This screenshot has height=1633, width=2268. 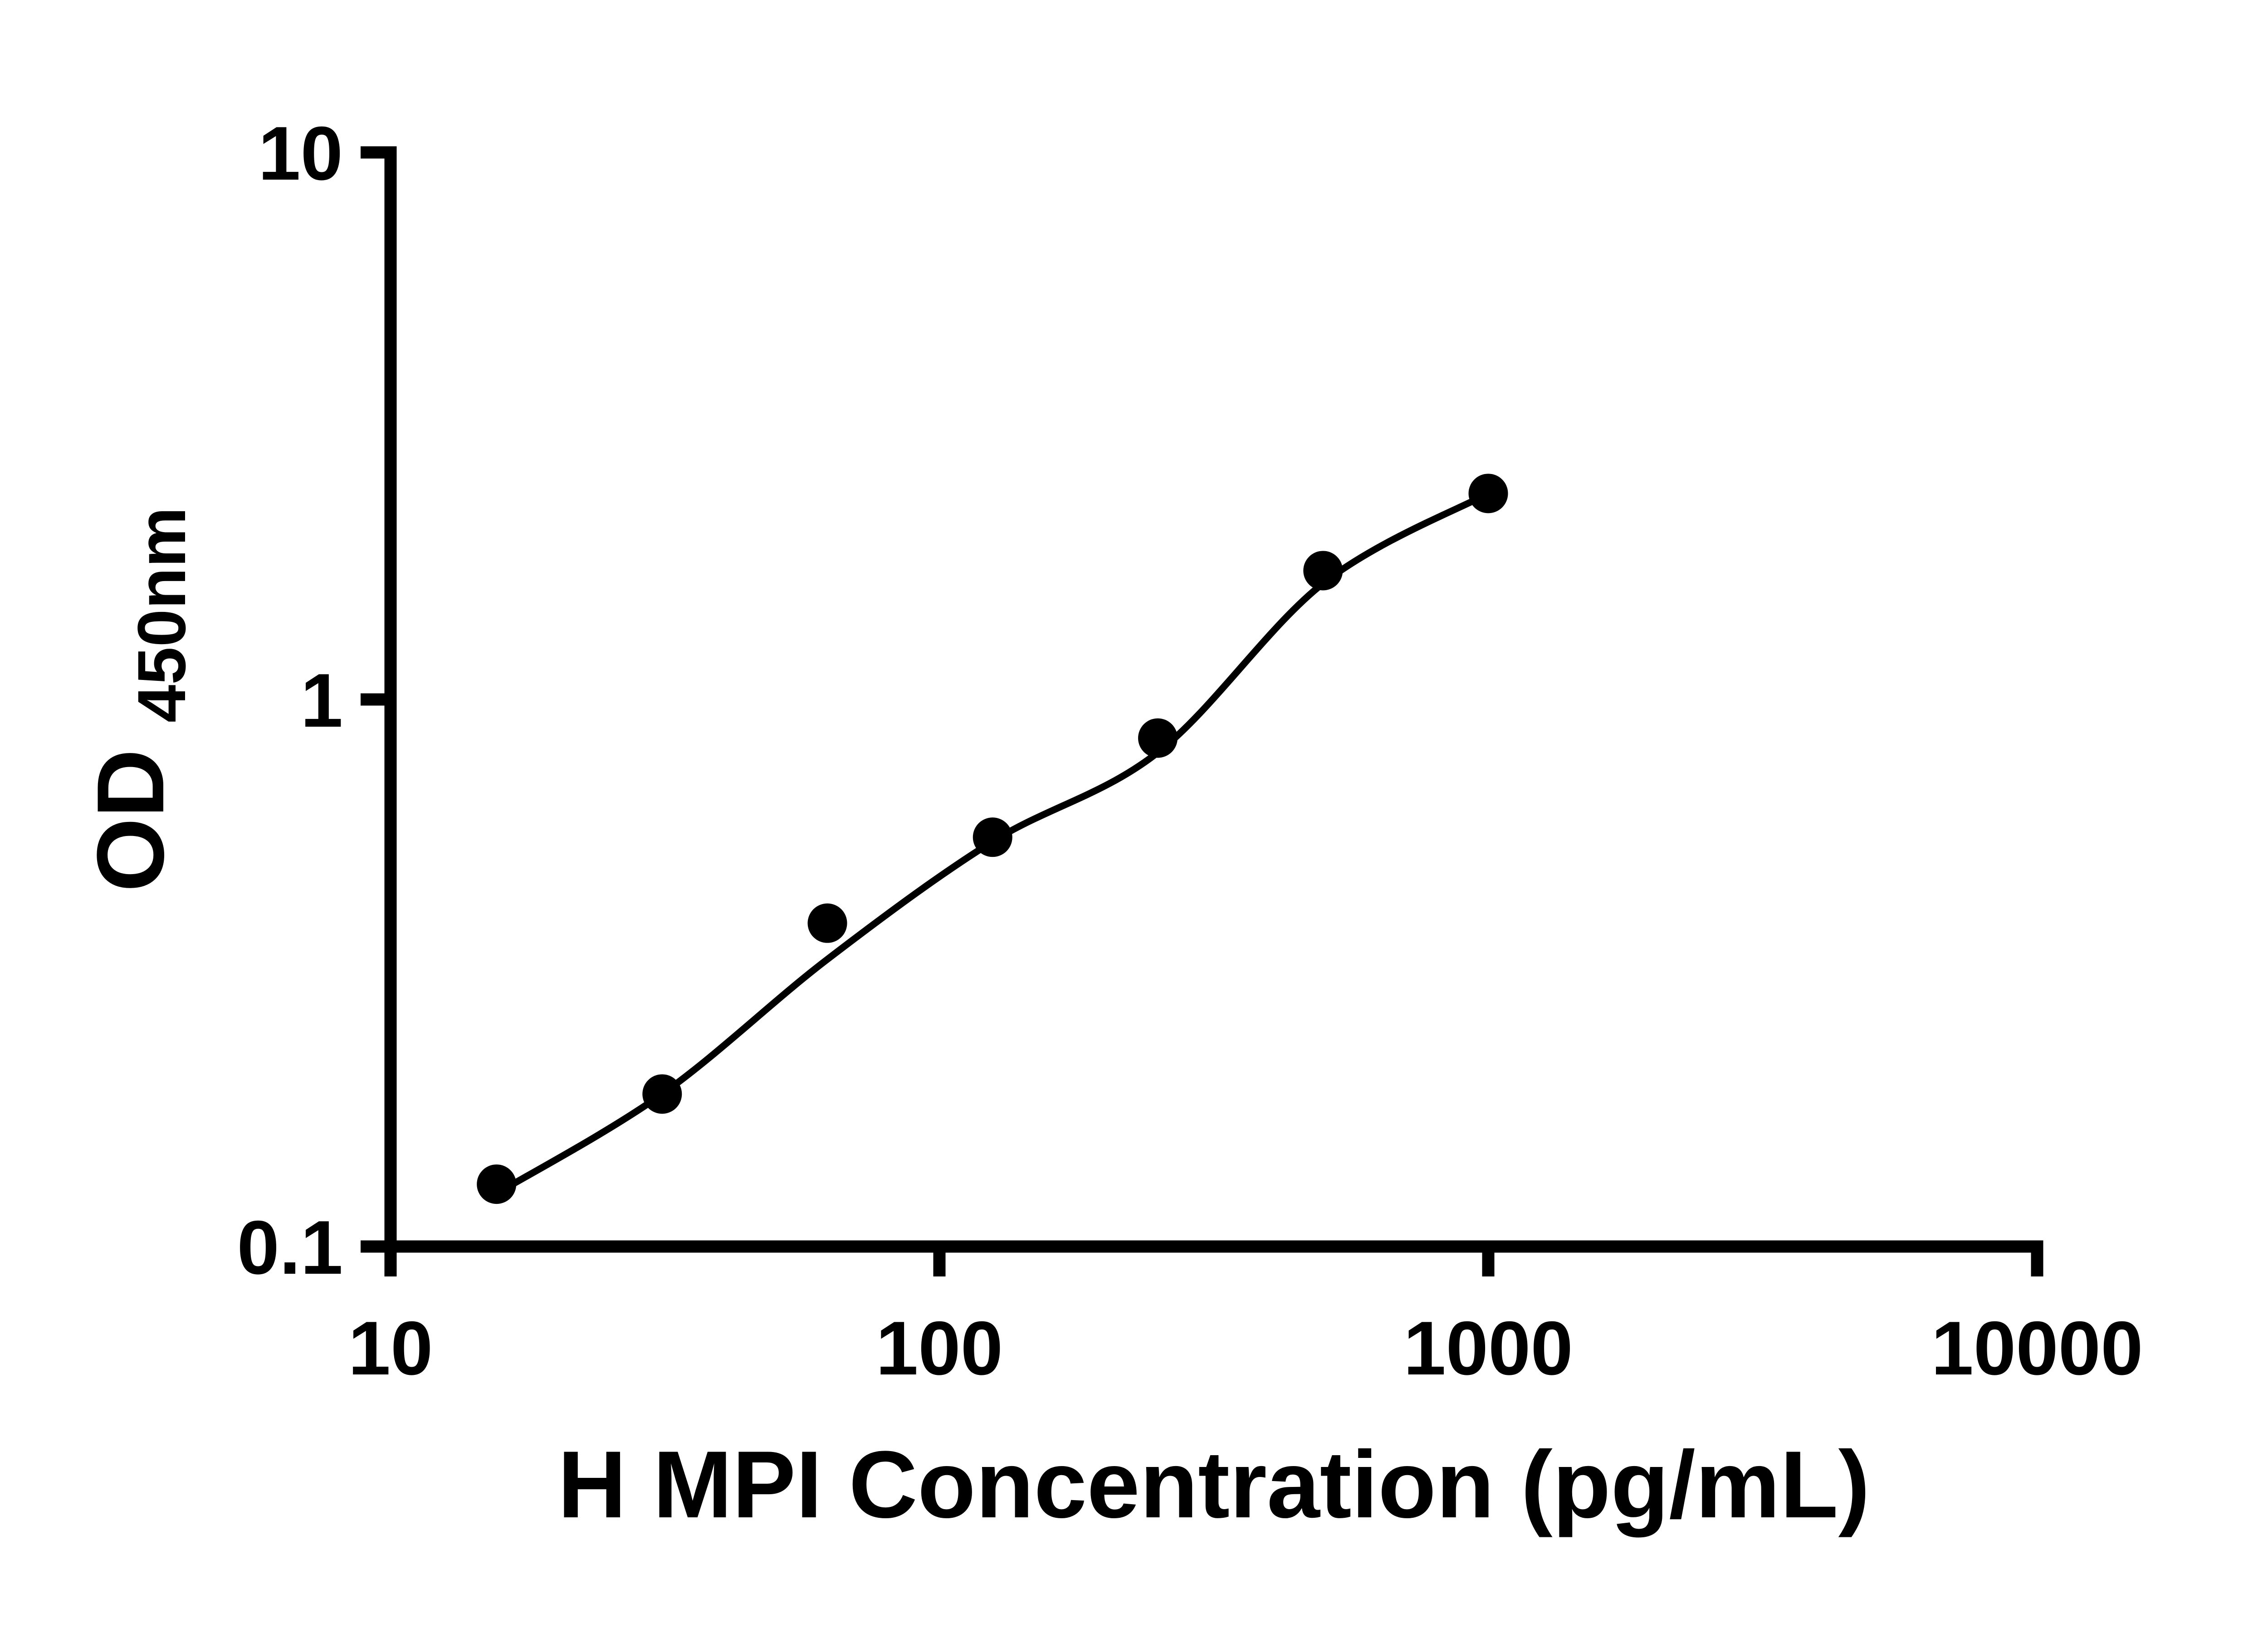 I want to click on x-tick-label: 10000, so click(x=2037, y=1348).